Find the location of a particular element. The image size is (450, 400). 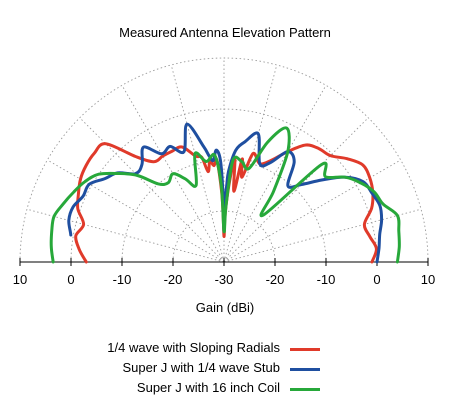

chart-title: Measured Antenna Elevation Pattern is located at coordinates (225, 32).